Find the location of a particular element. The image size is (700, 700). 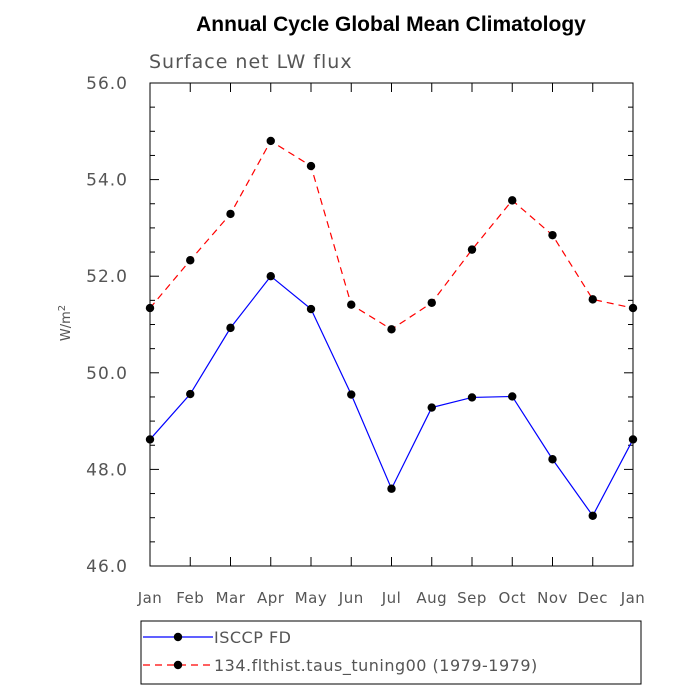

y-tick-label: 48.0 is located at coordinates (107, 470).